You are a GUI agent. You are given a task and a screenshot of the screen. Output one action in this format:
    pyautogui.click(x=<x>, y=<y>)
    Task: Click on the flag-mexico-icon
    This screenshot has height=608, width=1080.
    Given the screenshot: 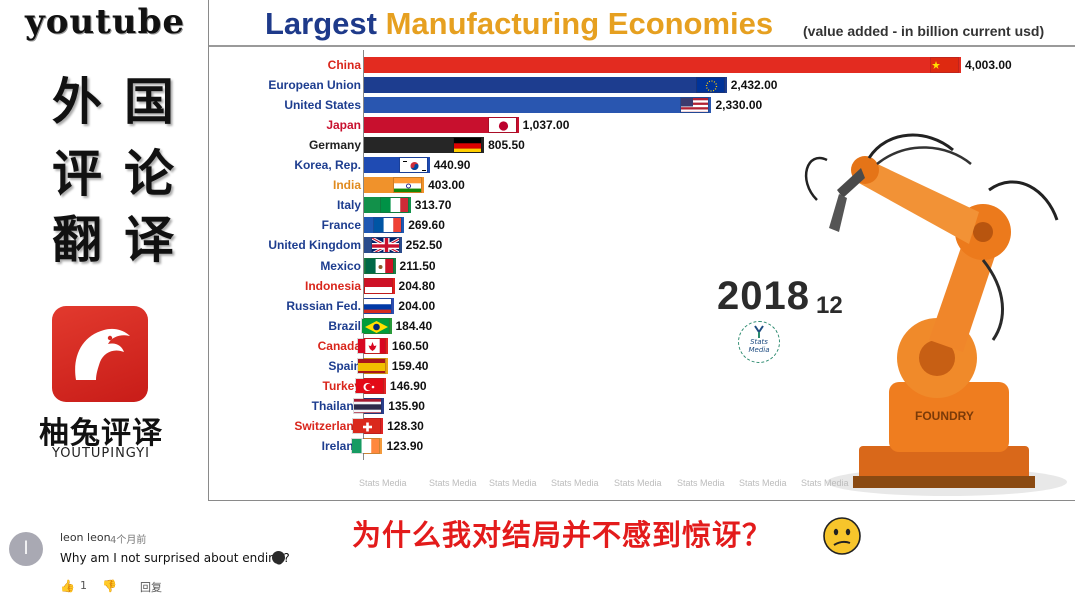 What is the action you would take?
    pyautogui.click(x=379, y=265)
    